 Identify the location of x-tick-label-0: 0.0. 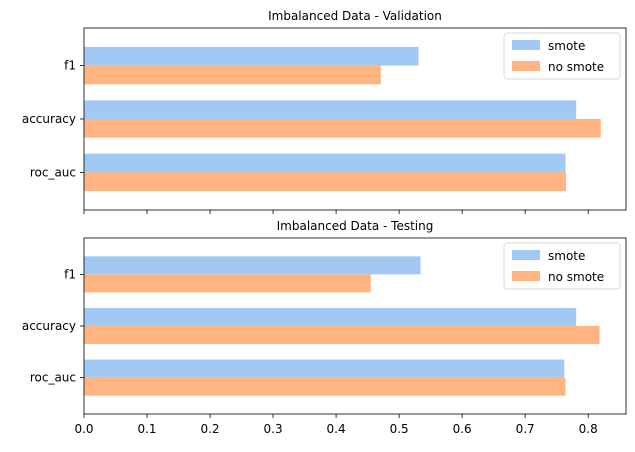
(83, 429).